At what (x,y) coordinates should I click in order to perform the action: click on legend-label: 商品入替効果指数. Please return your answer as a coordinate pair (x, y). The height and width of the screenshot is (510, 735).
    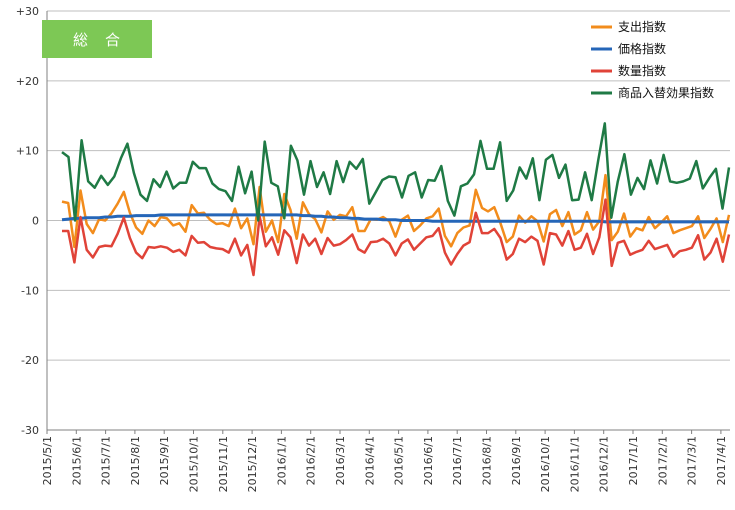
    Looking at the image, I should click on (666, 92).